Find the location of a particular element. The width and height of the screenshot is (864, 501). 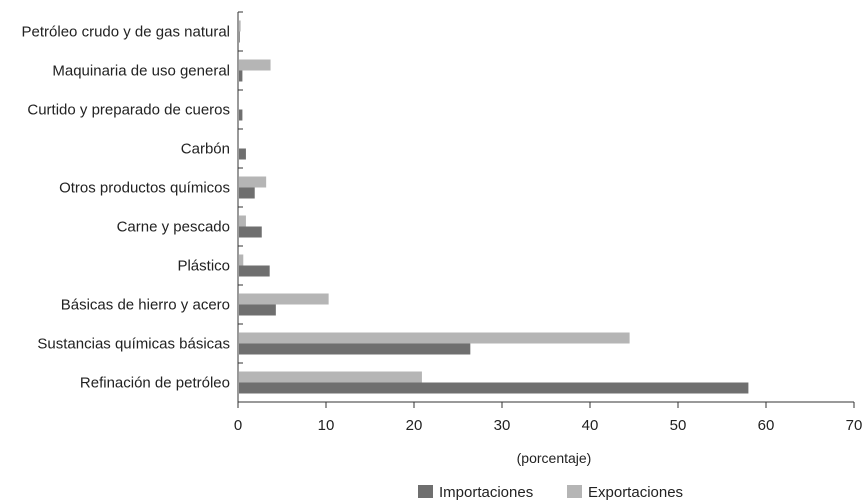

category-label: Plástico is located at coordinates (203, 266).